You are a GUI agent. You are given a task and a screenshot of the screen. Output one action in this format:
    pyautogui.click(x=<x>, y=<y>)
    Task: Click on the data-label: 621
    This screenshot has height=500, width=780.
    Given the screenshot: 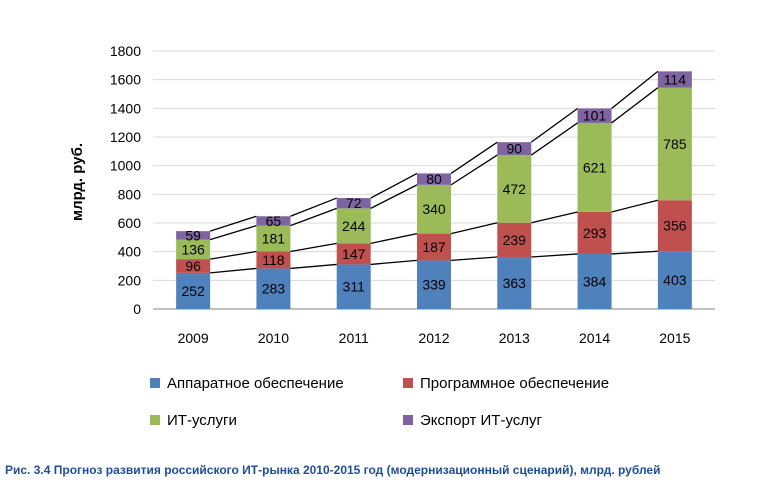 What is the action you would take?
    pyautogui.click(x=595, y=167)
    